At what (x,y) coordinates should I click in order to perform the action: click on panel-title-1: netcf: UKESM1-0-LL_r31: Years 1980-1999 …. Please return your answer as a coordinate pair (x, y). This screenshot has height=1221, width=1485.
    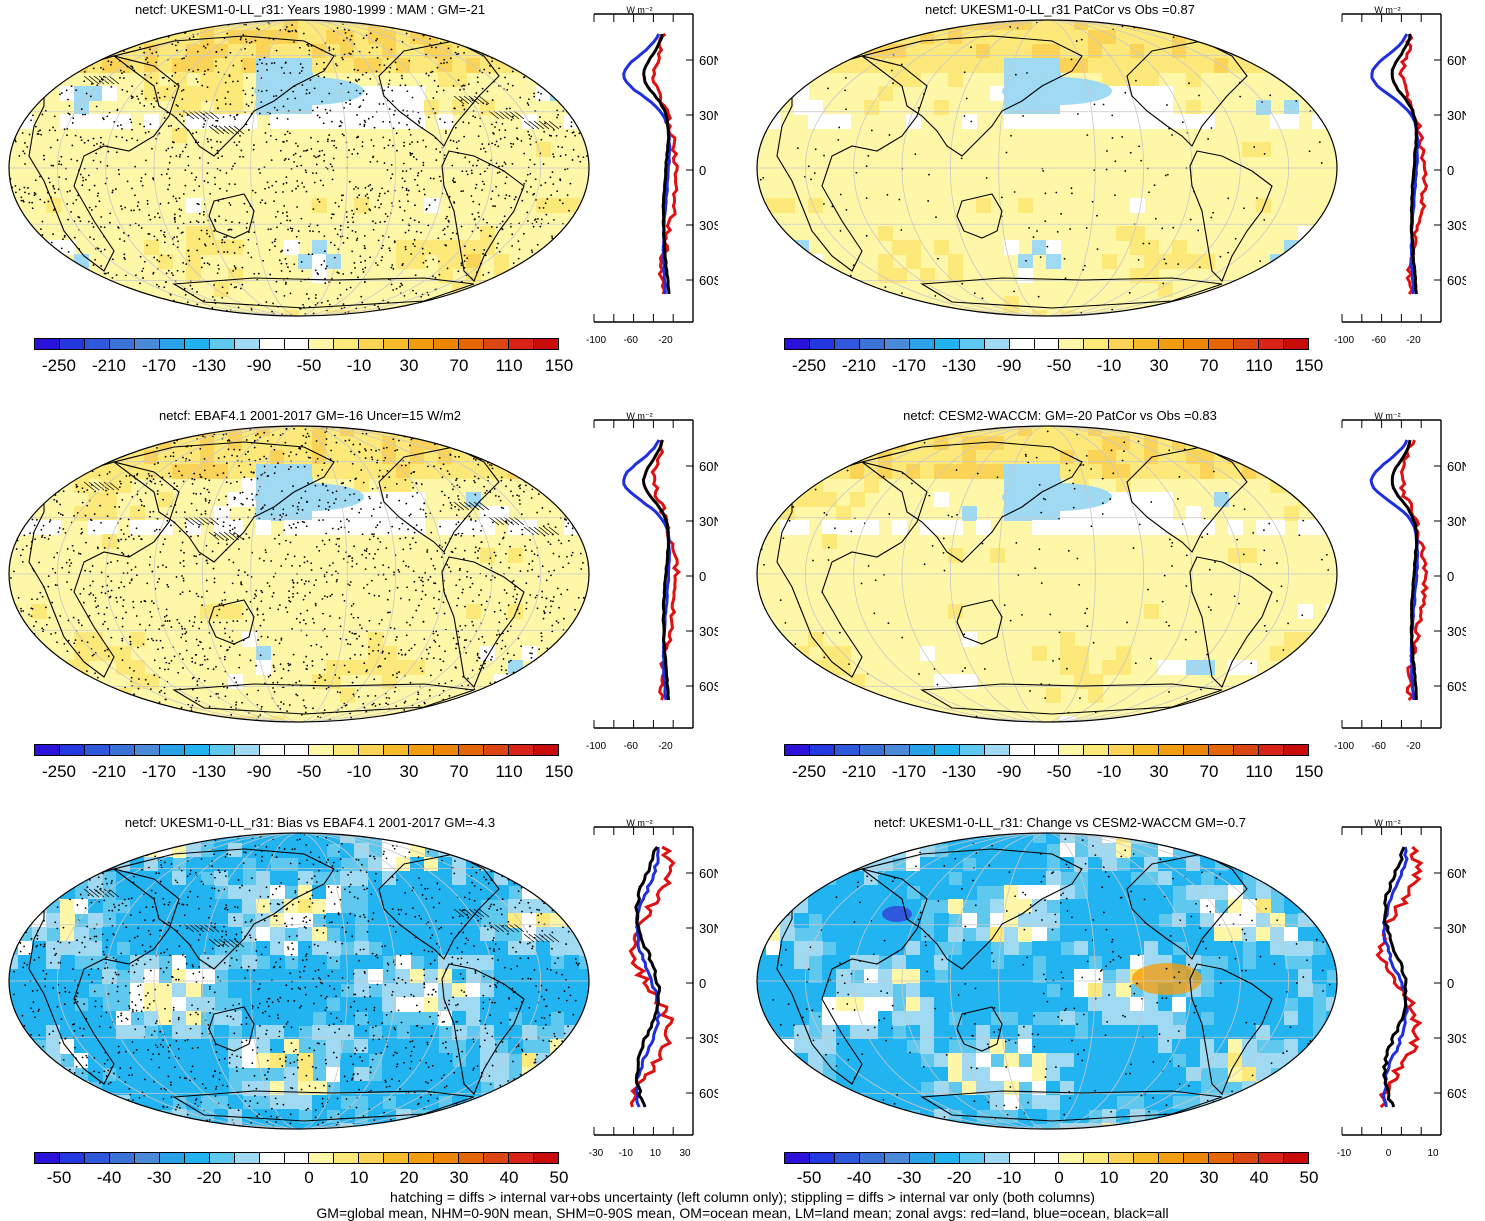
    Looking at the image, I should click on (310, 9).